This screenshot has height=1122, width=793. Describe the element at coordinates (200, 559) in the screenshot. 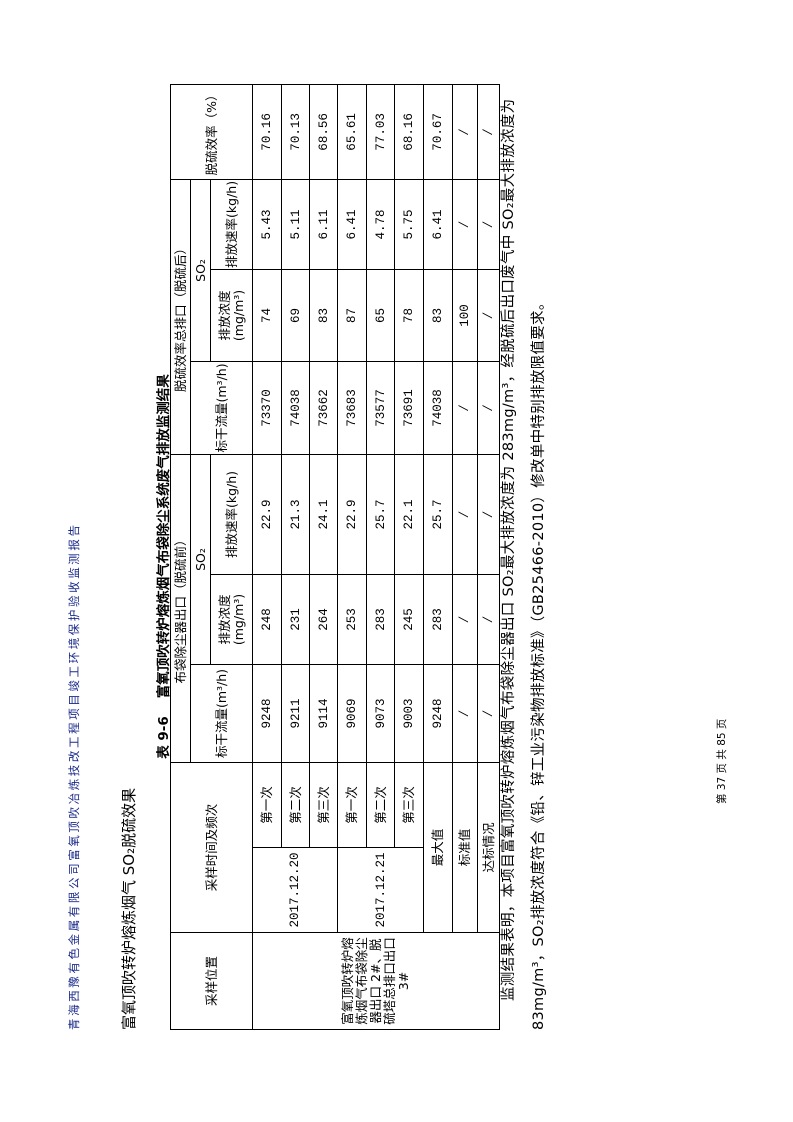

I see `header-so2-before: SO₂` at that location.